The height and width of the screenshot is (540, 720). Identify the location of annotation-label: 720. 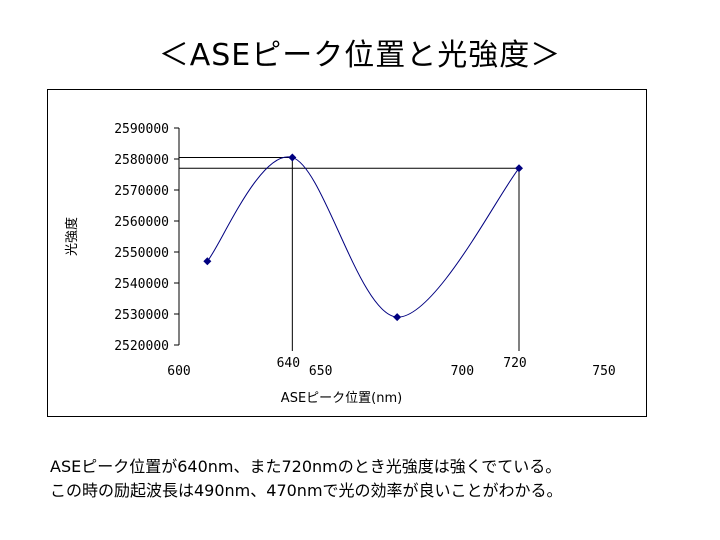
(514, 363).